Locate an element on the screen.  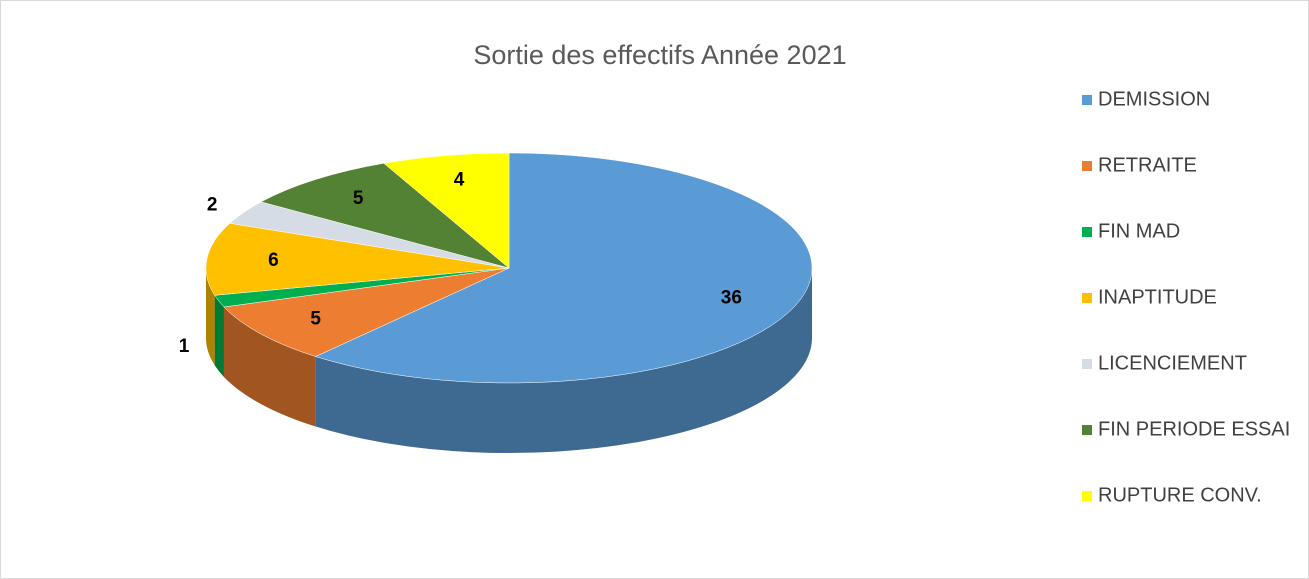
data-label: 1 is located at coordinates (184, 346).